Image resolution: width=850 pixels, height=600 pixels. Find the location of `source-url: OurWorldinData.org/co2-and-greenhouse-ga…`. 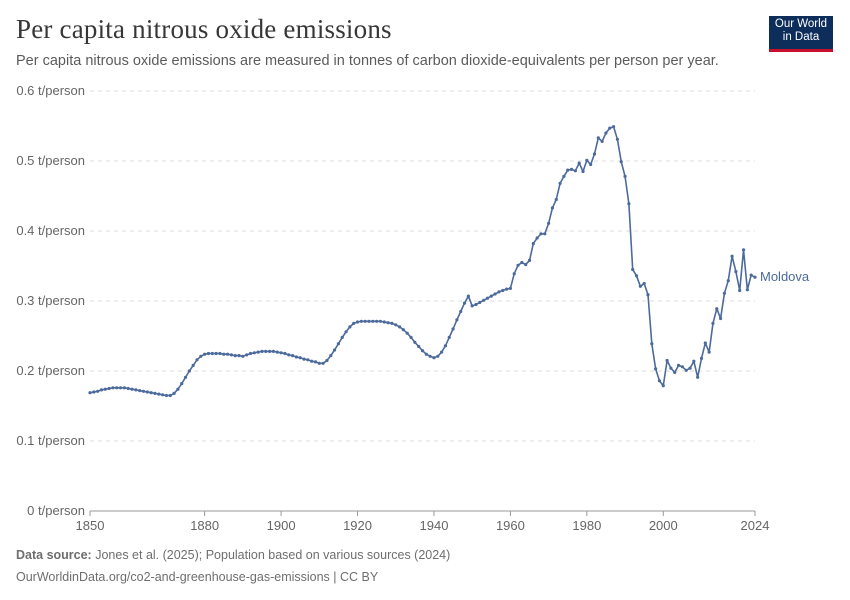

source-url: OurWorldinData.org/co2-and-greenhouse-ga… is located at coordinates (197, 577).